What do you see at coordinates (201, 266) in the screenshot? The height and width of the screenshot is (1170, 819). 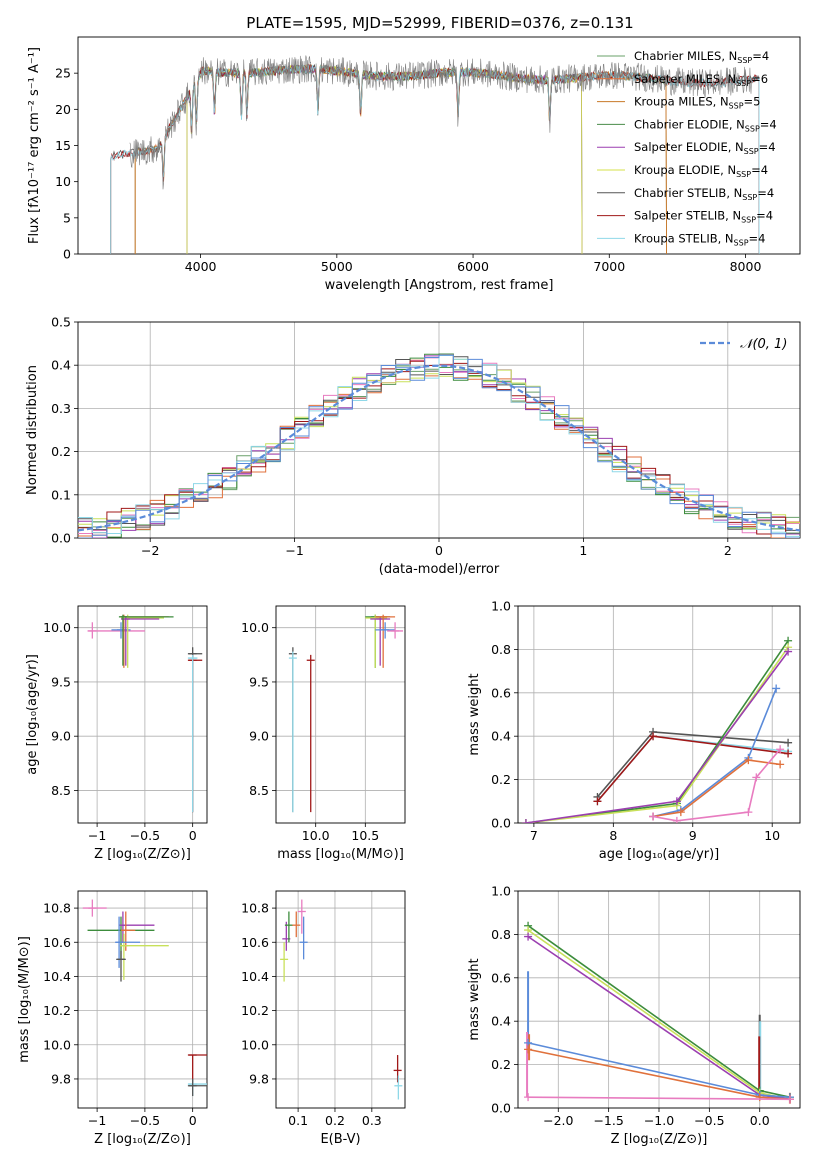 I see `x-tick-label: 4000` at bounding box center [201, 266].